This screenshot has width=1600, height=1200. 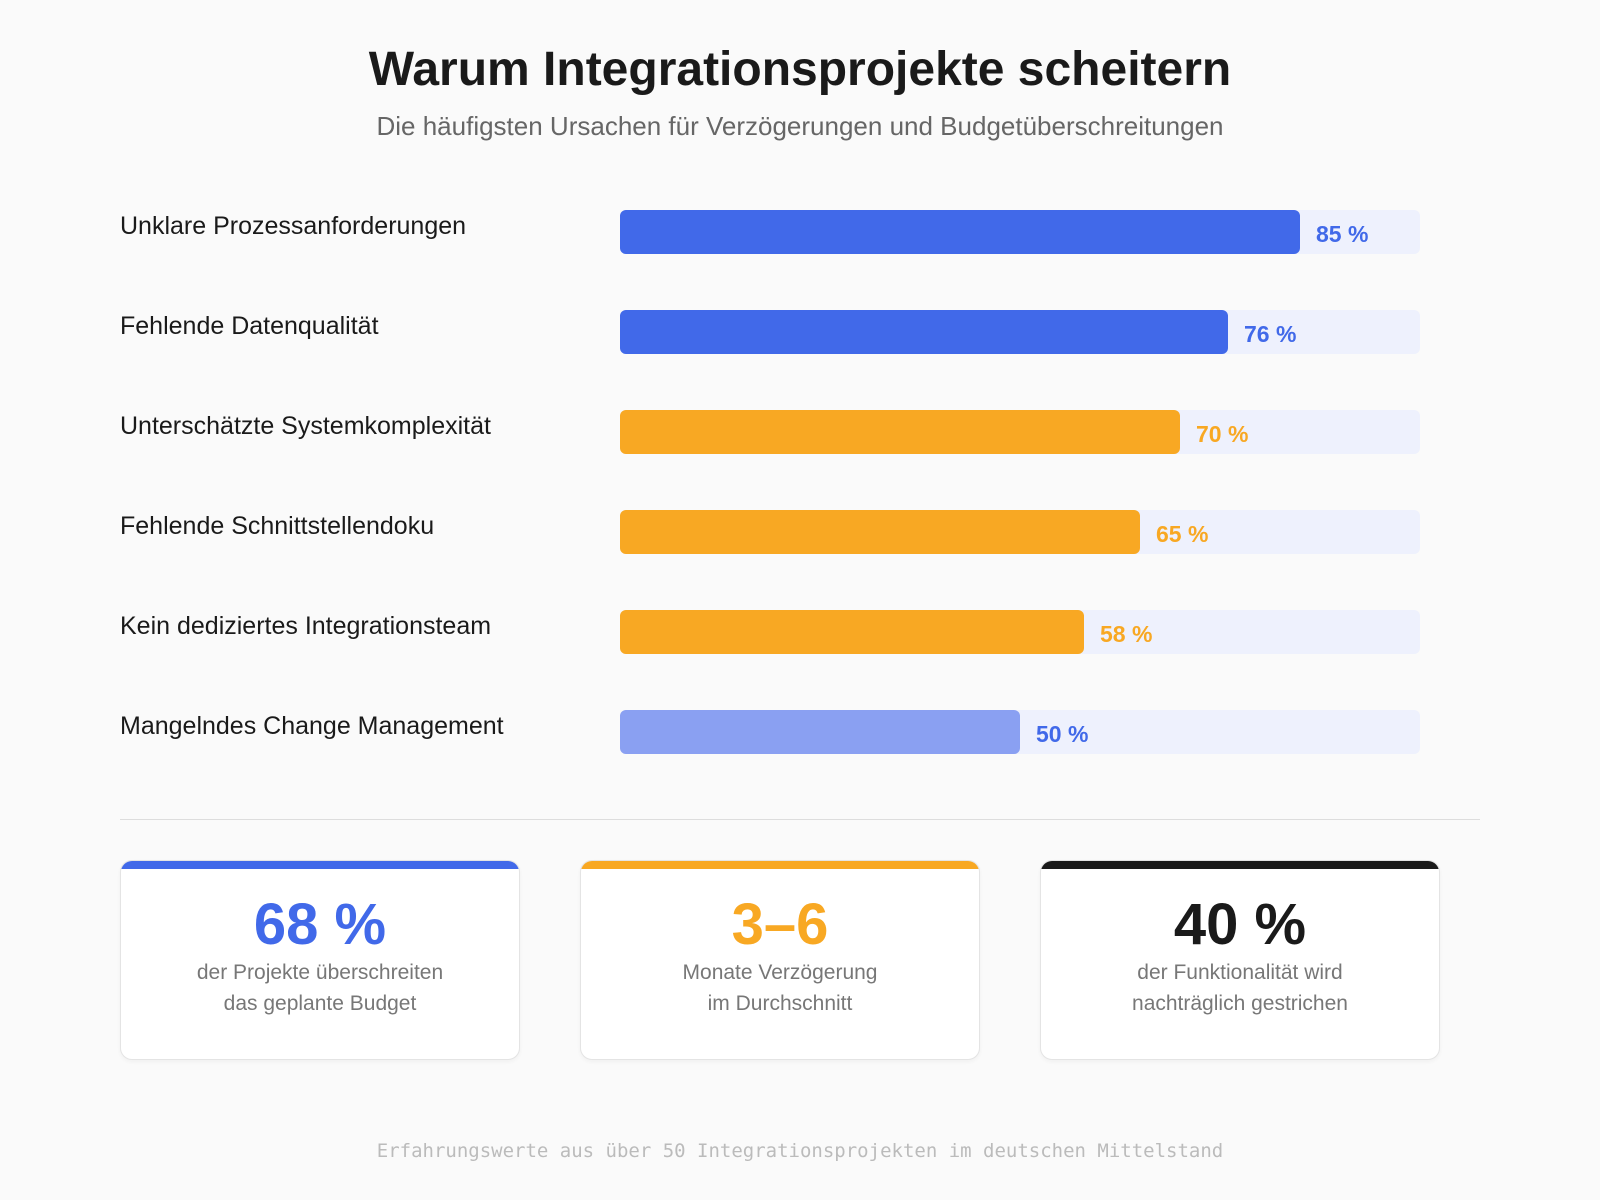 What do you see at coordinates (249, 326) in the screenshot?
I see `category-label: Fehlende Datenqualität` at bounding box center [249, 326].